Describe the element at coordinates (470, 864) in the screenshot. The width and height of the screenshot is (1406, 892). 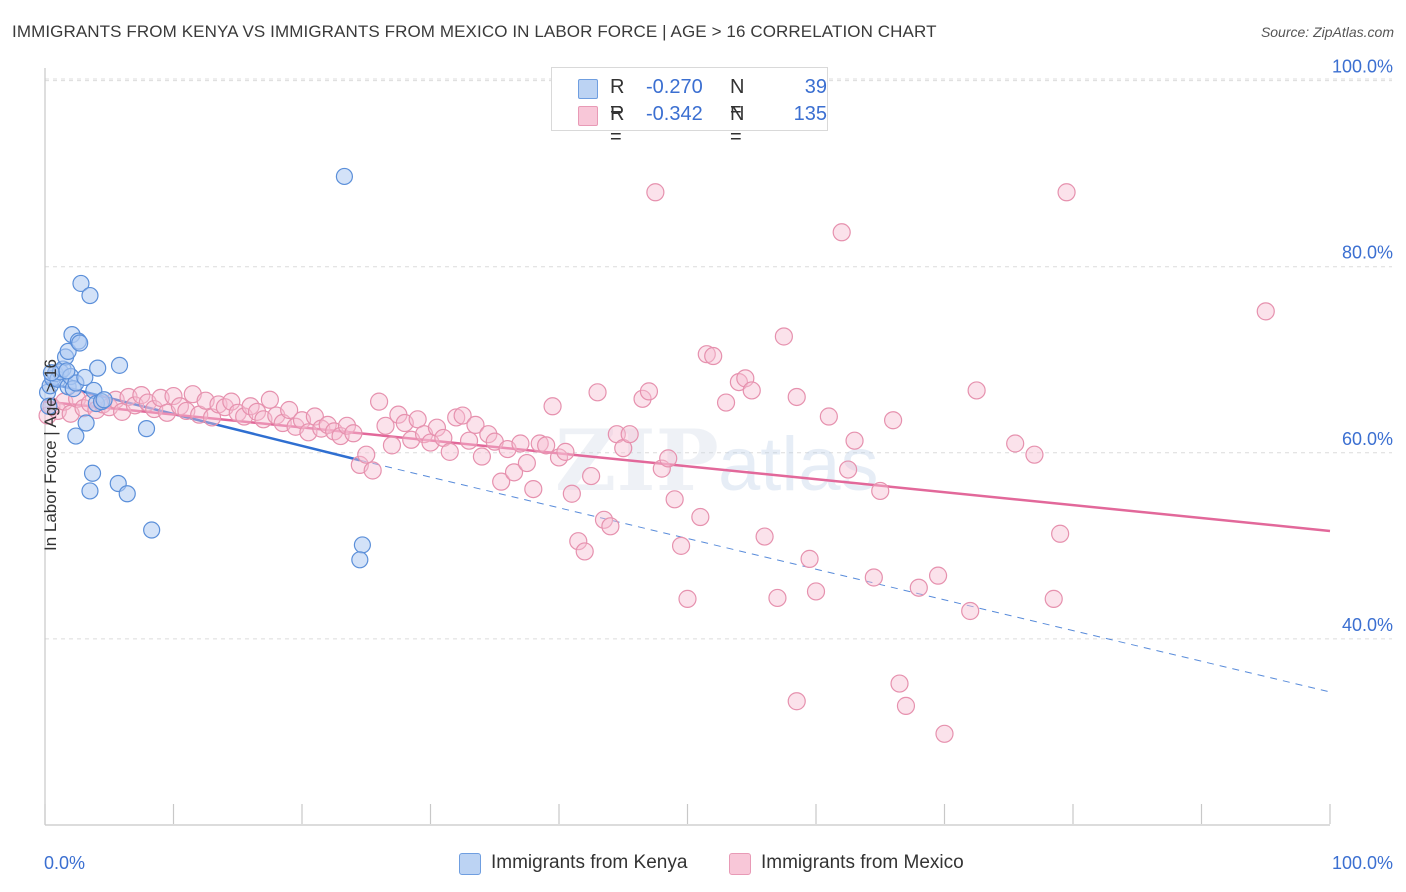
I see `bottom-legend-swatch-kenya` at that location.